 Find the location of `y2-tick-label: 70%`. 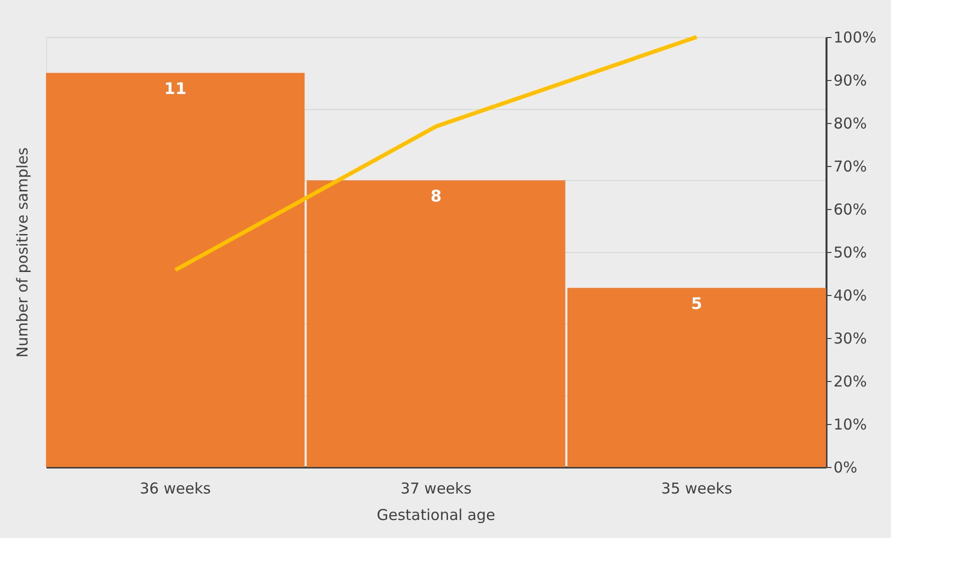

y2-tick-label: 70% is located at coordinates (850, 167).